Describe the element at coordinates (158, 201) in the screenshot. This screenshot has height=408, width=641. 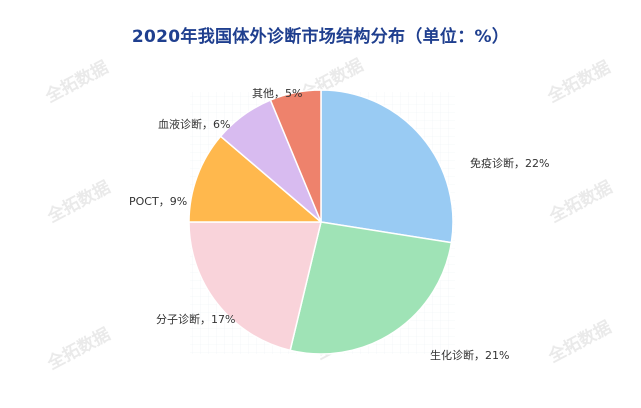
I see `slice-label-3: POCT，9%` at that location.